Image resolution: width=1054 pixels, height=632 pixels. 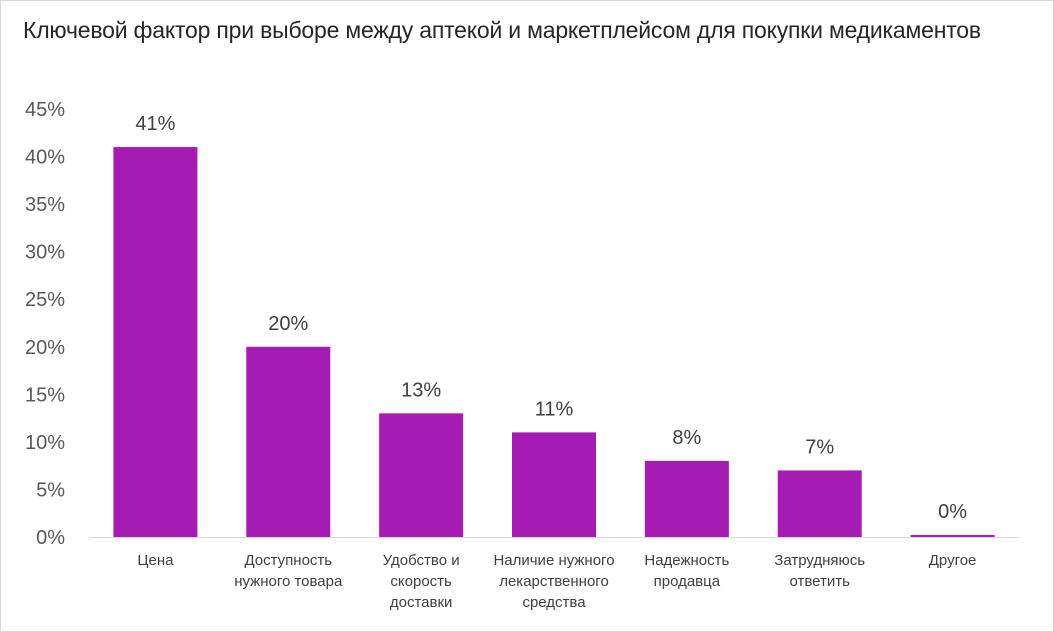 I want to click on category-label: Надежность, so click(x=686, y=560).